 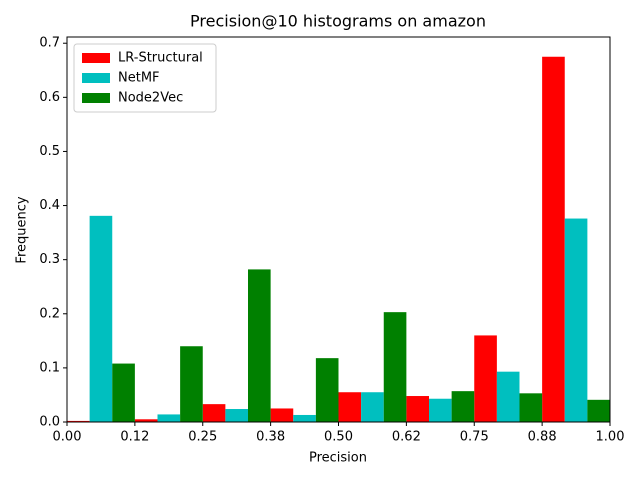 I want to click on x-tick-label: 0.62, so click(x=406, y=437).